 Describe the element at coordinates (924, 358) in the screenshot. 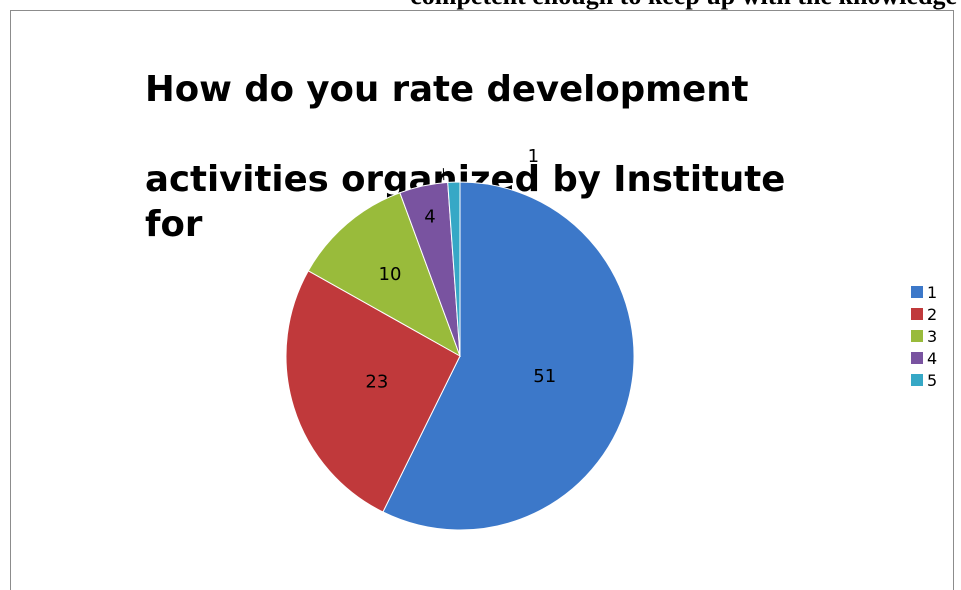

I see `legend-item-4: 4` at that location.